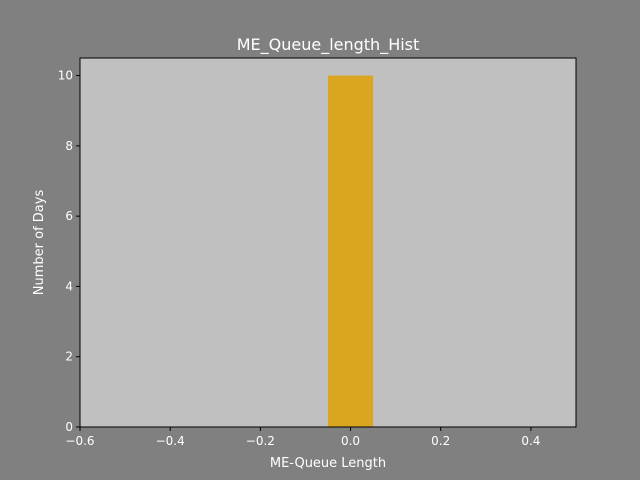 This screenshot has width=640, height=480. Describe the element at coordinates (440, 441) in the screenshot. I see `x-tick-label: 0.2` at that location.